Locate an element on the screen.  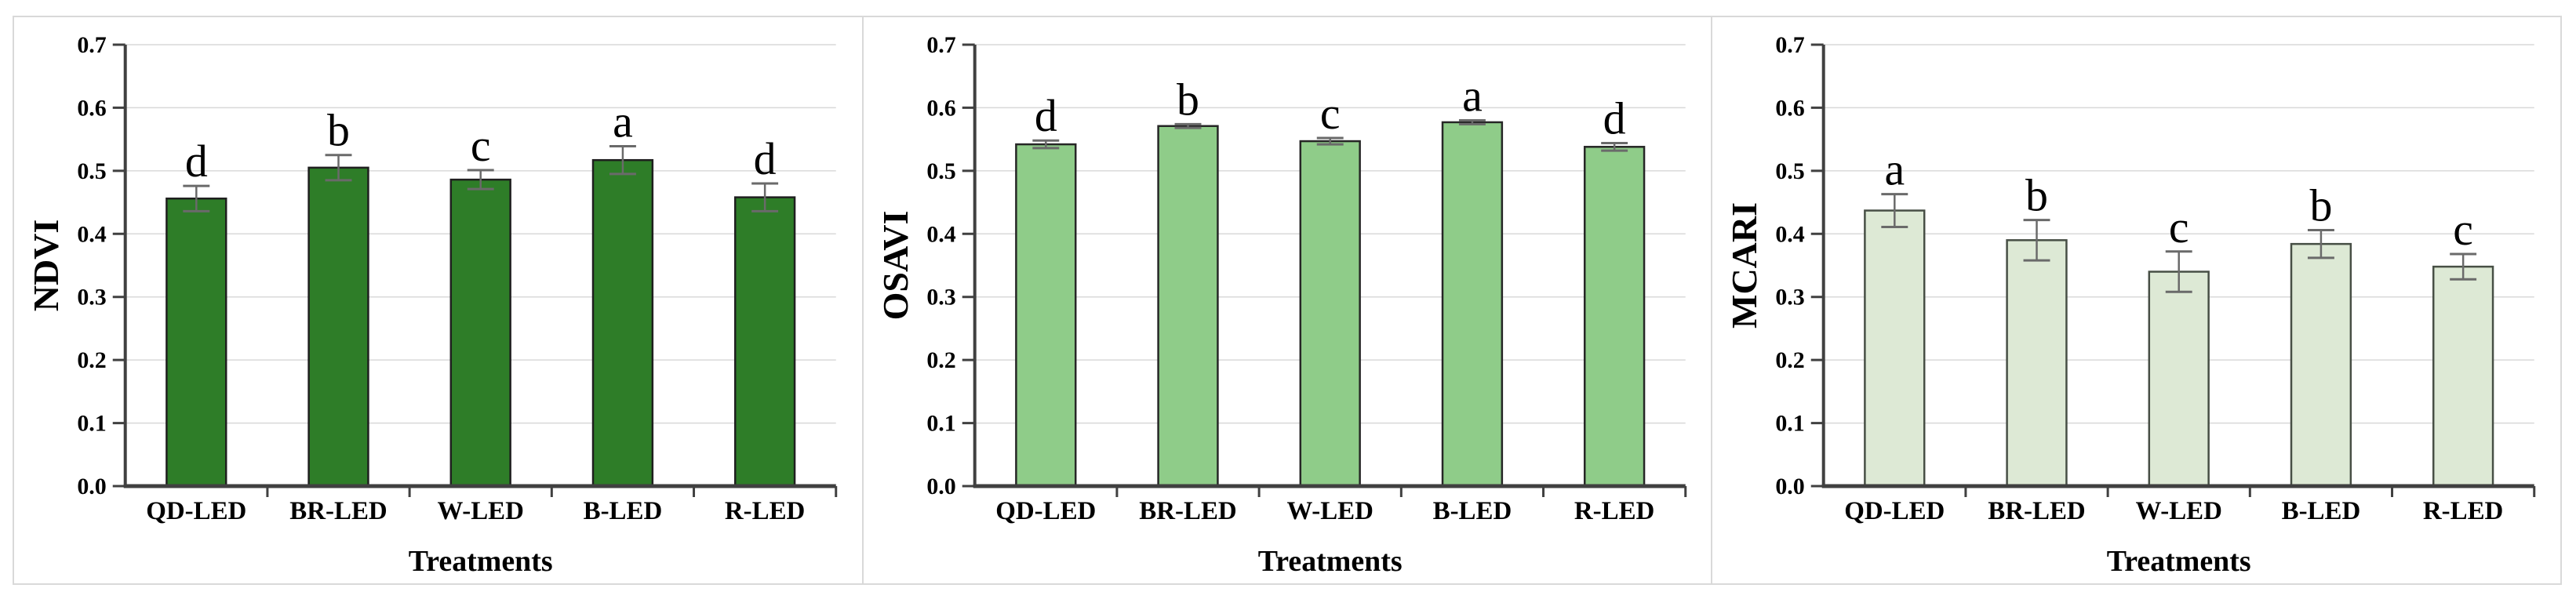
y-axis-title: NDVI is located at coordinates (46, 266).